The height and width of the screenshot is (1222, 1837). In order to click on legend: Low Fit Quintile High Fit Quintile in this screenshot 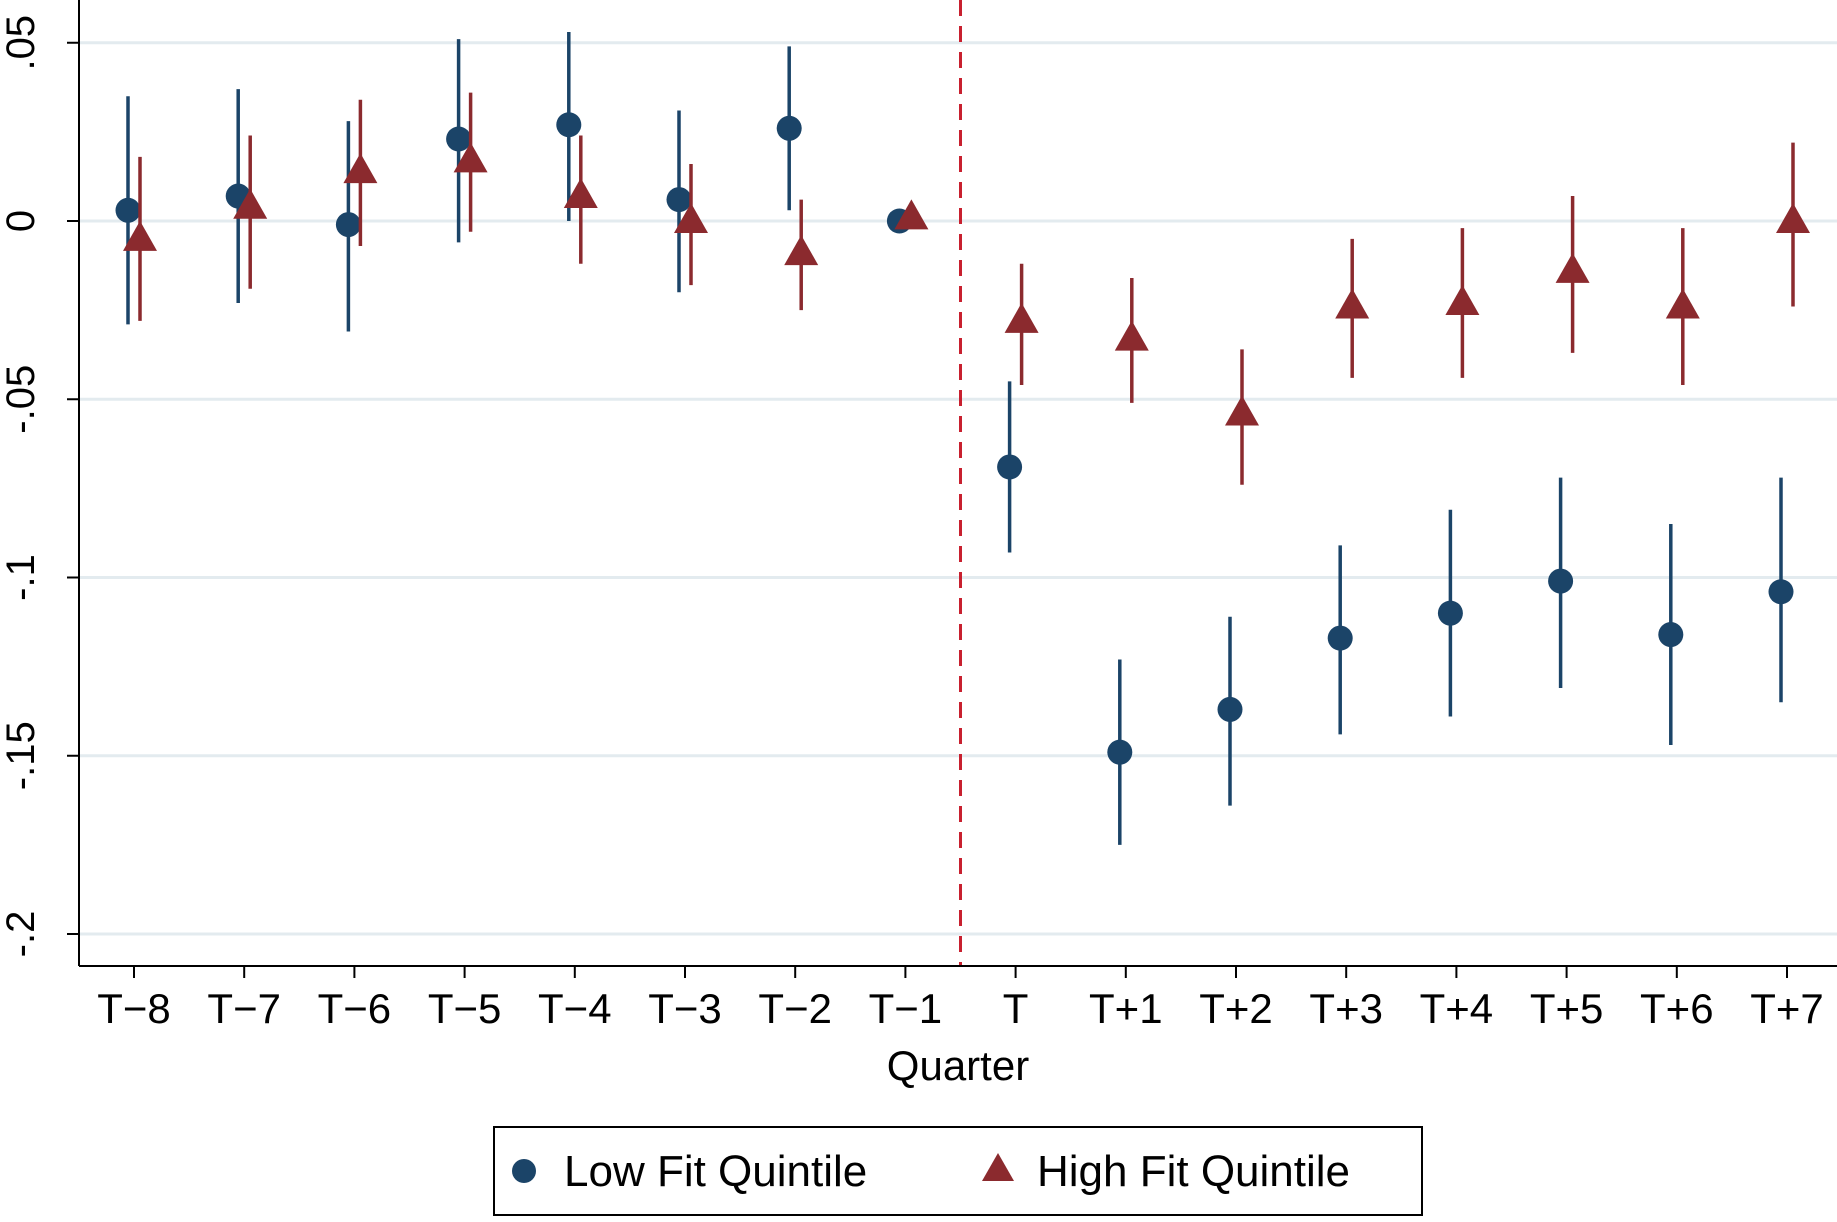, I will do `click(958, 1171)`.